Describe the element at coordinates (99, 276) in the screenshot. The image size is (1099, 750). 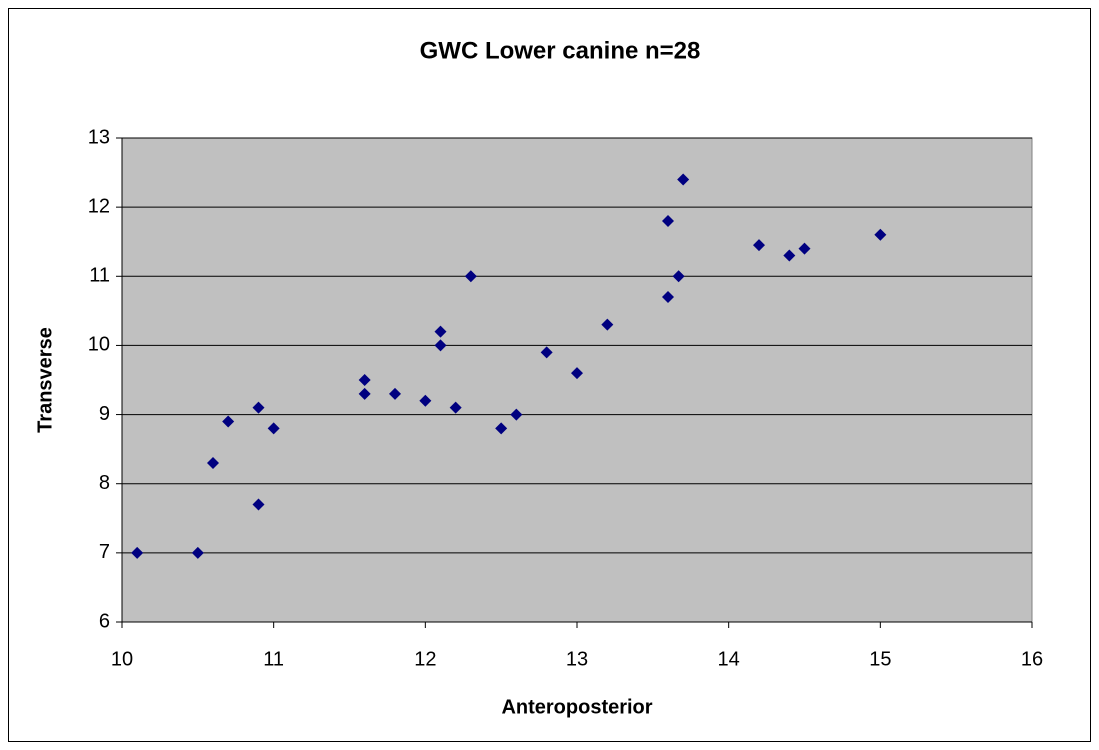
I see `y-tick-label: 11` at that location.